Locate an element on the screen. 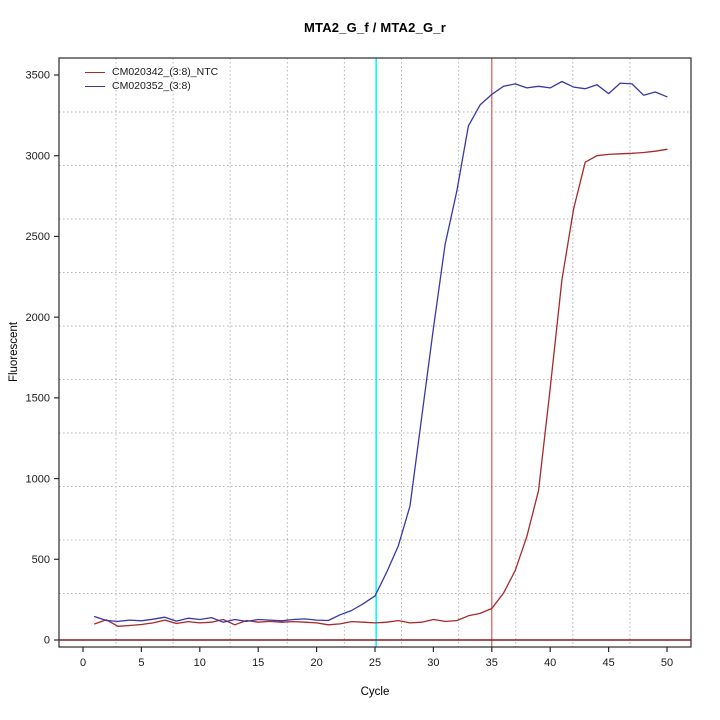  x-tick-label: 20 is located at coordinates (316, 663).